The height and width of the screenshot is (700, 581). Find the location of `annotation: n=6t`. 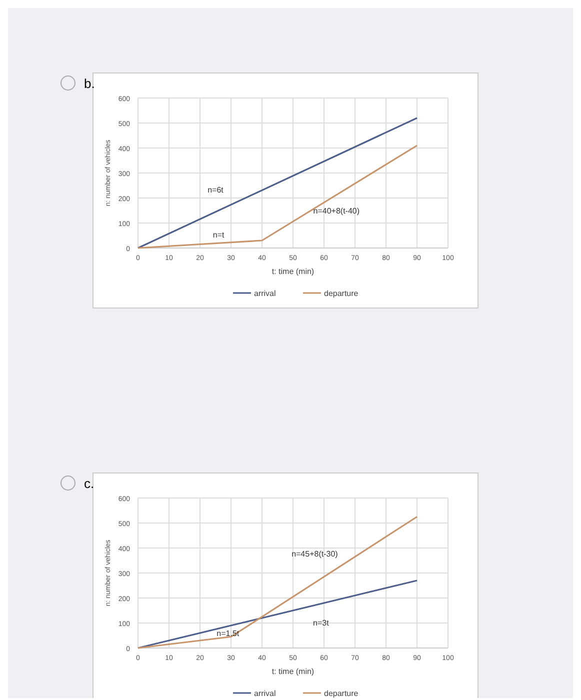

annotation: n=6t is located at coordinates (216, 190).